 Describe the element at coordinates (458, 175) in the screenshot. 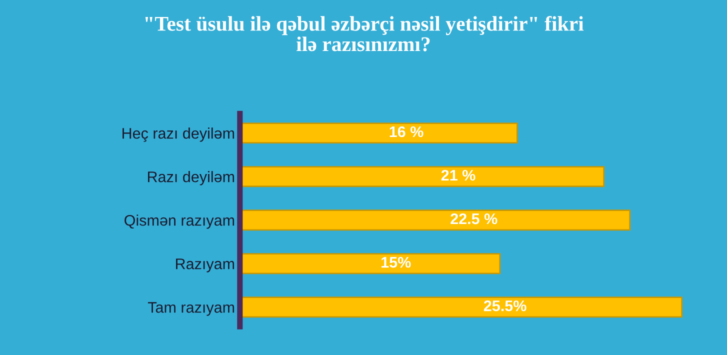

I see `data-label: 21 %` at that location.